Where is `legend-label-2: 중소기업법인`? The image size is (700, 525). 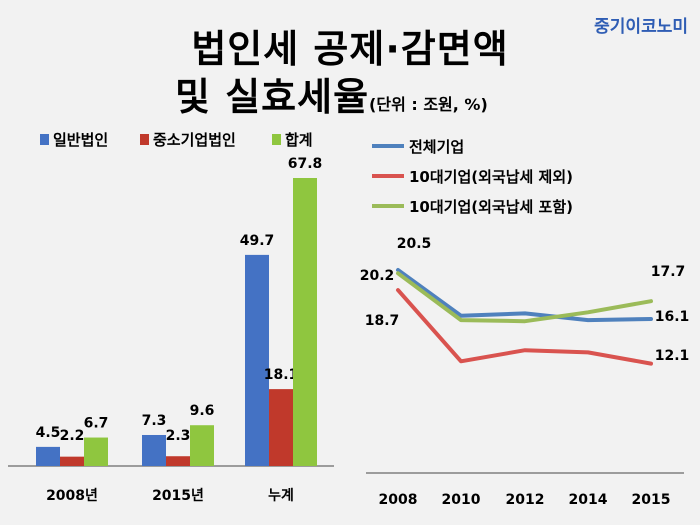 legend-label-2: 중소기업법인 is located at coordinates (194, 140).